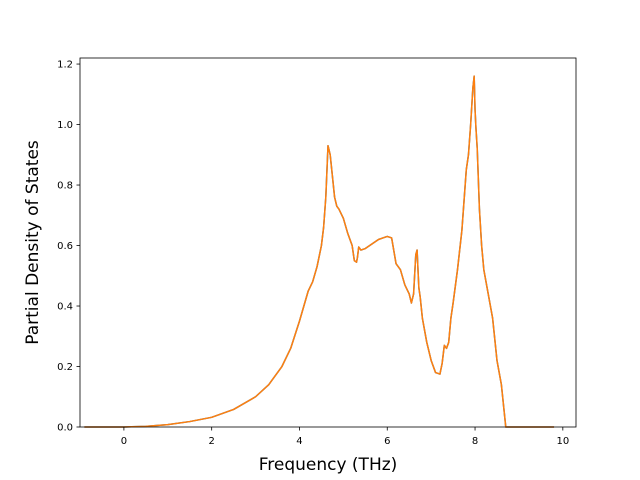  I want to click on x-tick-label: 10, so click(562, 441).